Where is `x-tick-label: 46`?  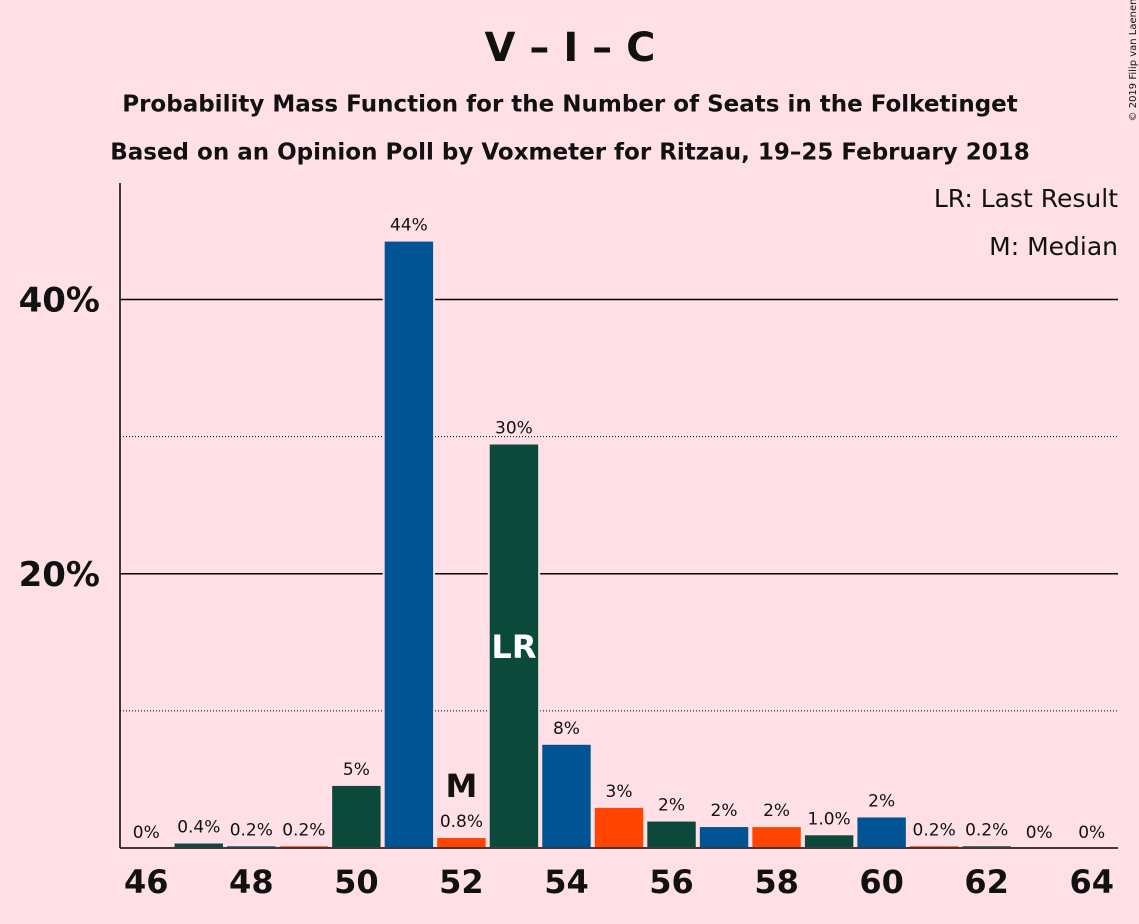
x-tick-label: 46 is located at coordinates (146, 882).